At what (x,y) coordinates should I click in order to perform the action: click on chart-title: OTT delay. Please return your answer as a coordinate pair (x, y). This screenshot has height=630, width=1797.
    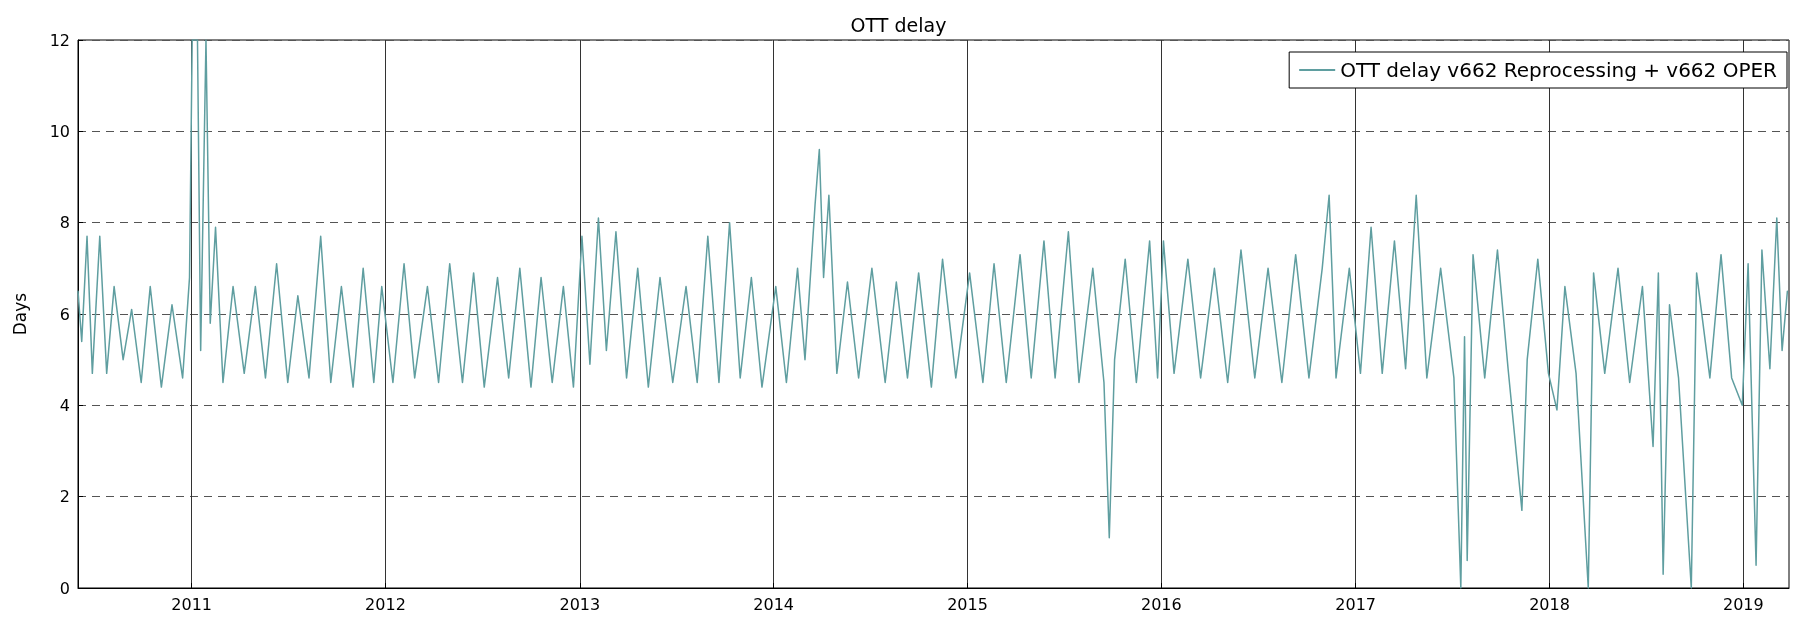
    Looking at the image, I should click on (898, 24).